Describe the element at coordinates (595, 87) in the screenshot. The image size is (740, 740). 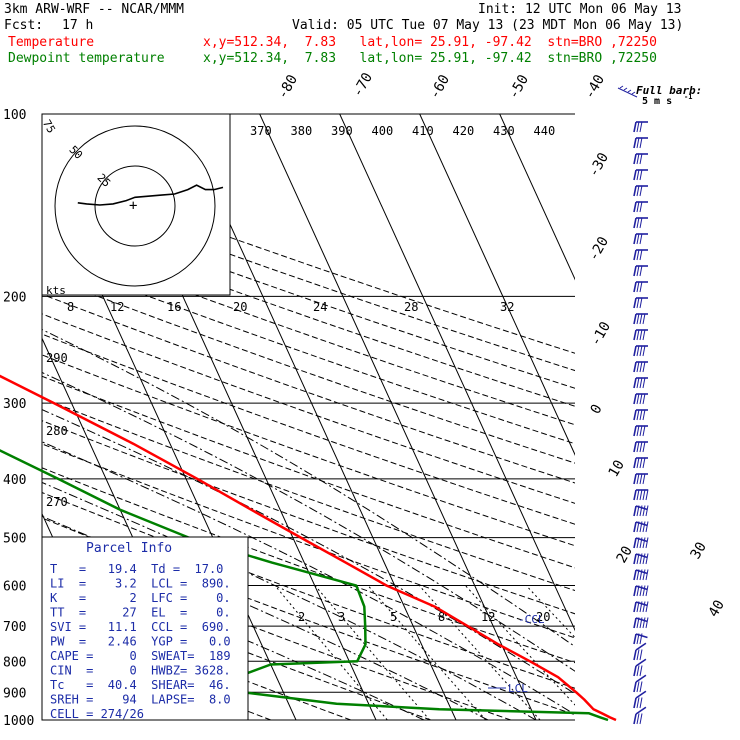
I see `isotherm-label: -40` at that location.